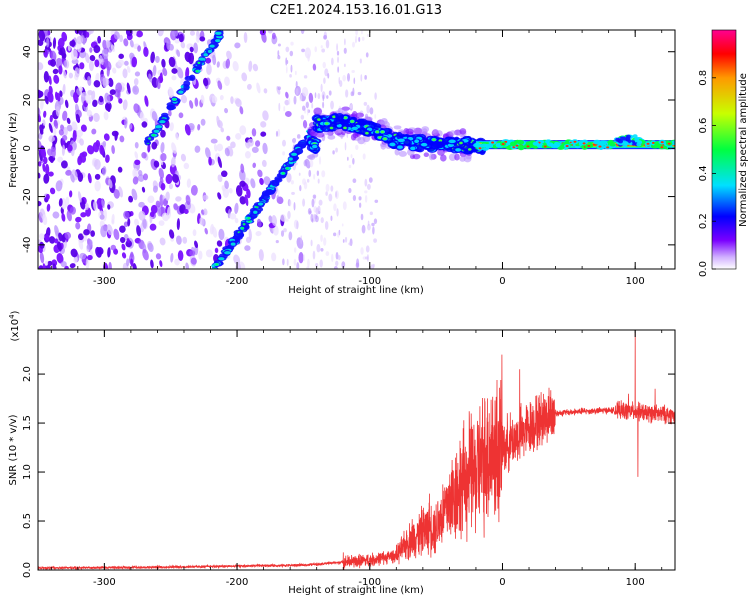  I want to click on y-tick-label: 1.5, so click(27, 423).